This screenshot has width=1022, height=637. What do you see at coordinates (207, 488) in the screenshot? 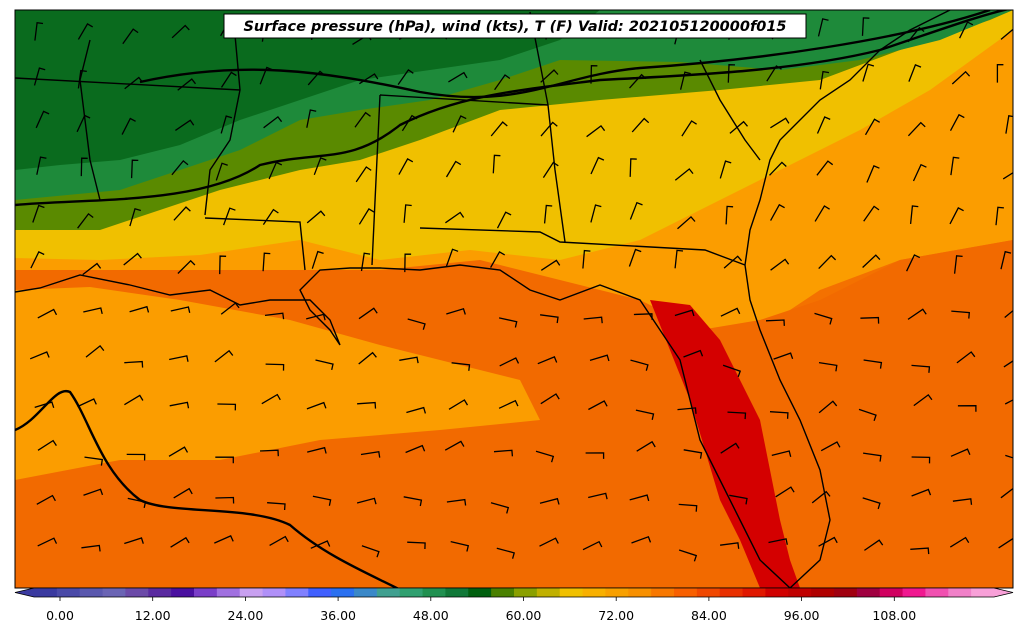
I see `isobar-south` at bounding box center [207, 488].